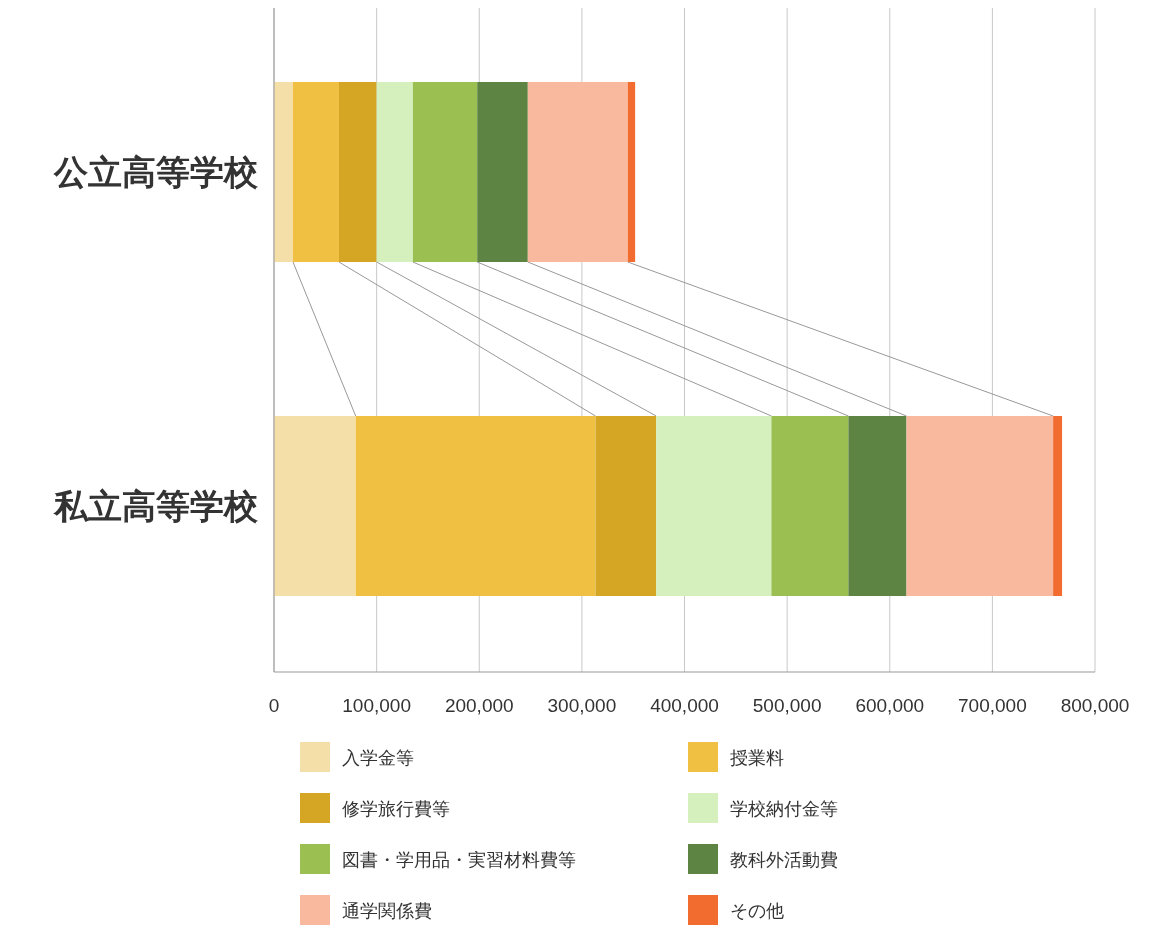  Describe the element at coordinates (992, 705) in the screenshot. I see `x-tick-label: 700,000` at that location.